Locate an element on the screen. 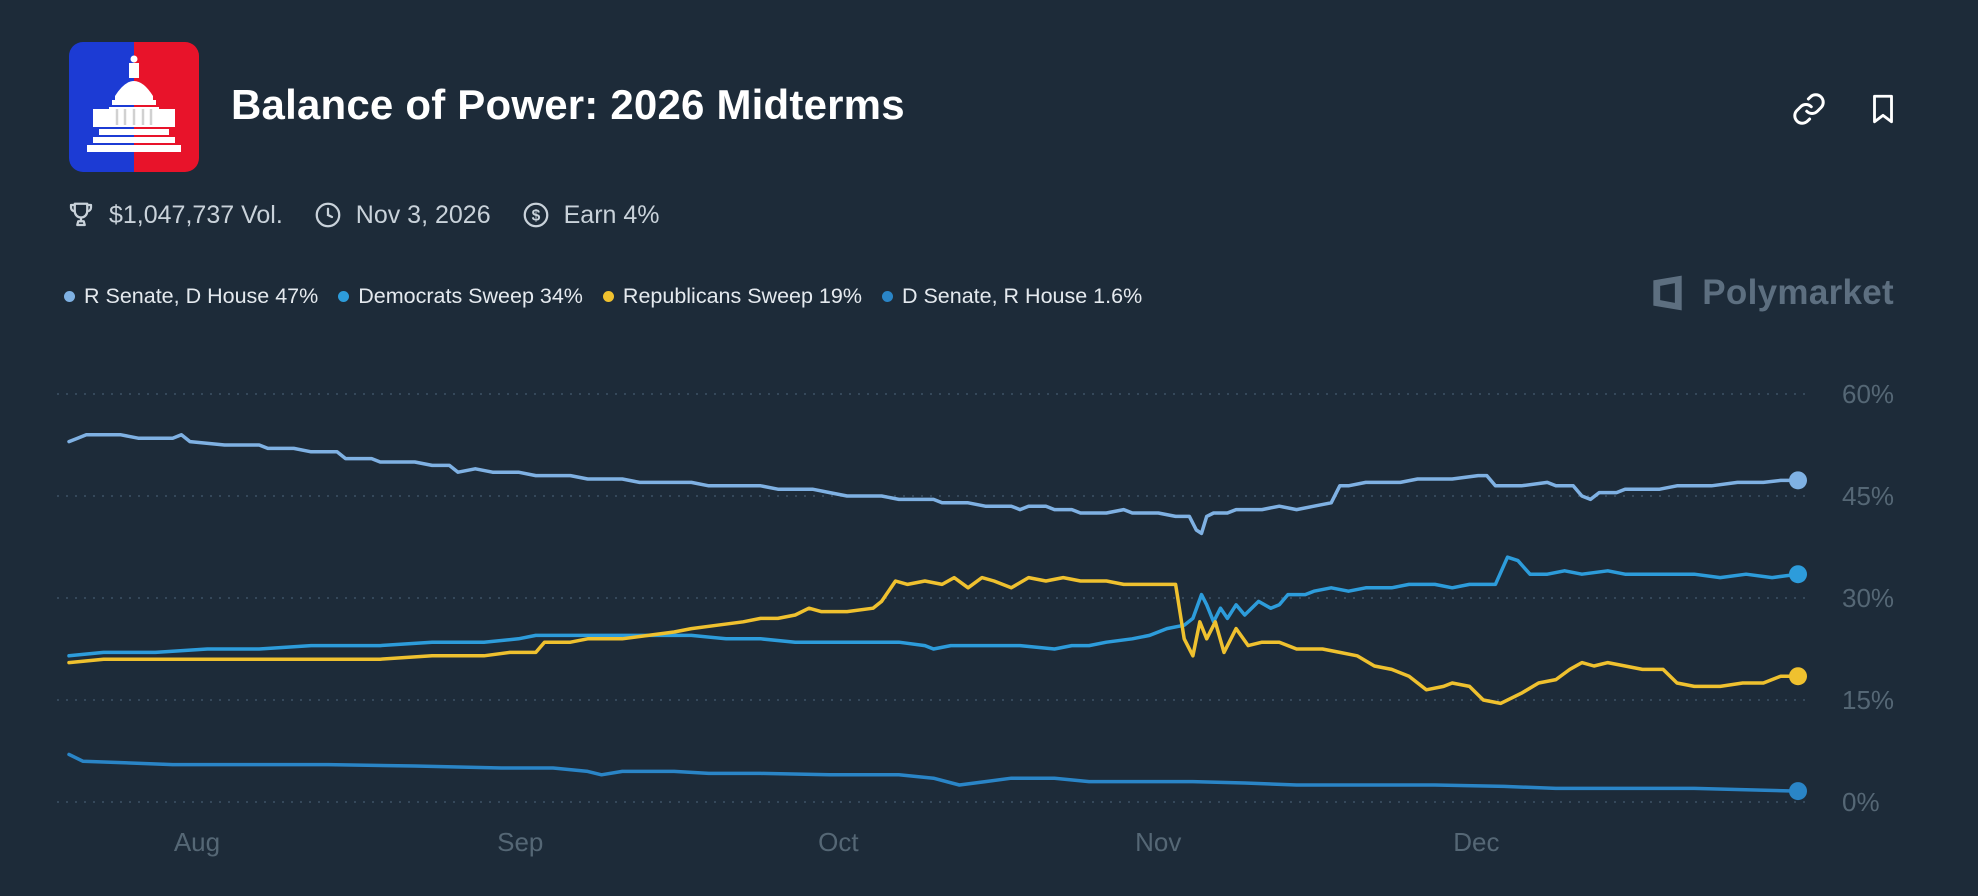 Image resolution: width=1978 pixels, height=896 pixels. earn-stat: $ Earn 4% is located at coordinates (590, 215).